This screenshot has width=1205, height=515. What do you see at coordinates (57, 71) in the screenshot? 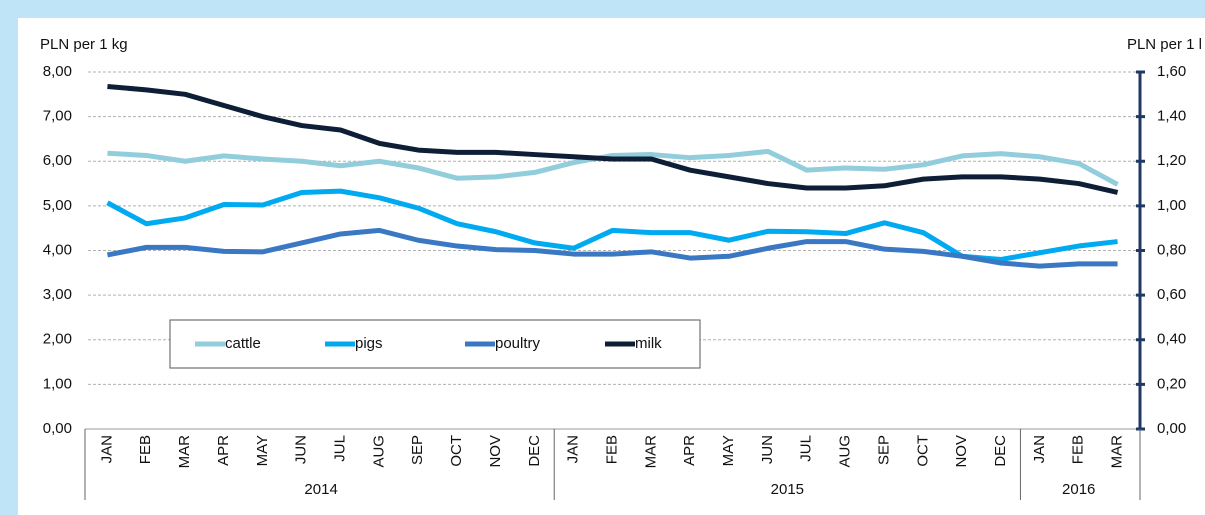
I see `y-tick-label: 8,00` at bounding box center [57, 71].